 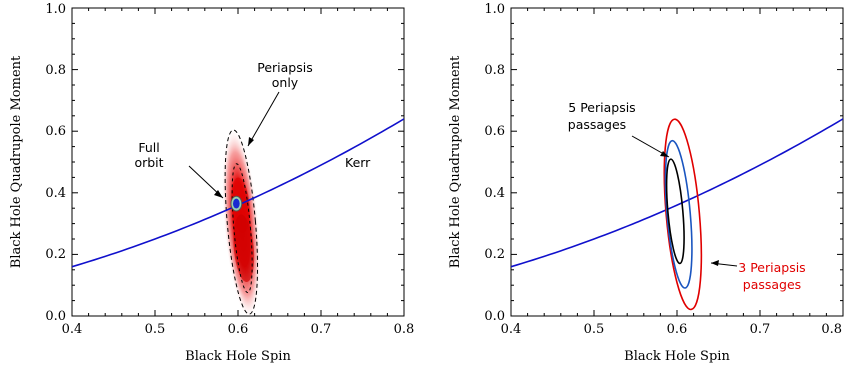 I want to click on annotation-5-periapsis: 5 Periapsis, so click(x=601, y=107).